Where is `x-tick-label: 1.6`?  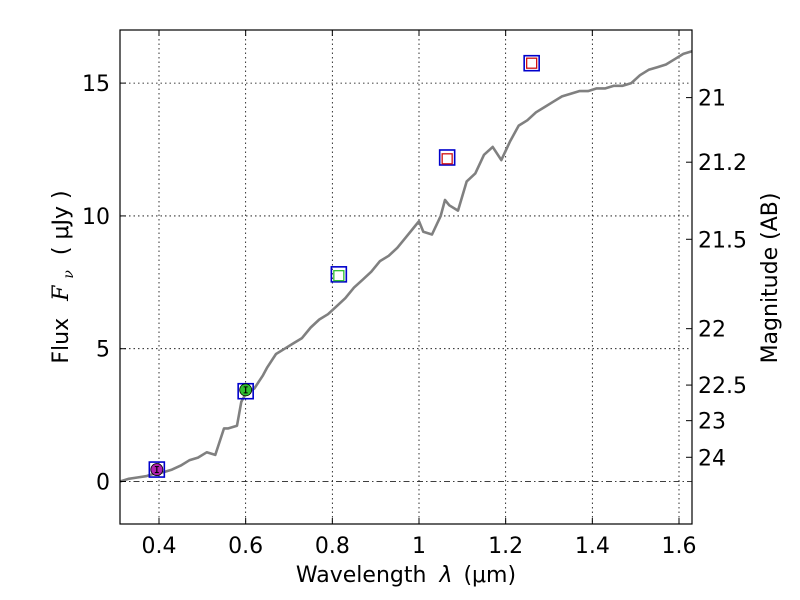 x-tick-label: 1.6 is located at coordinates (679, 546).